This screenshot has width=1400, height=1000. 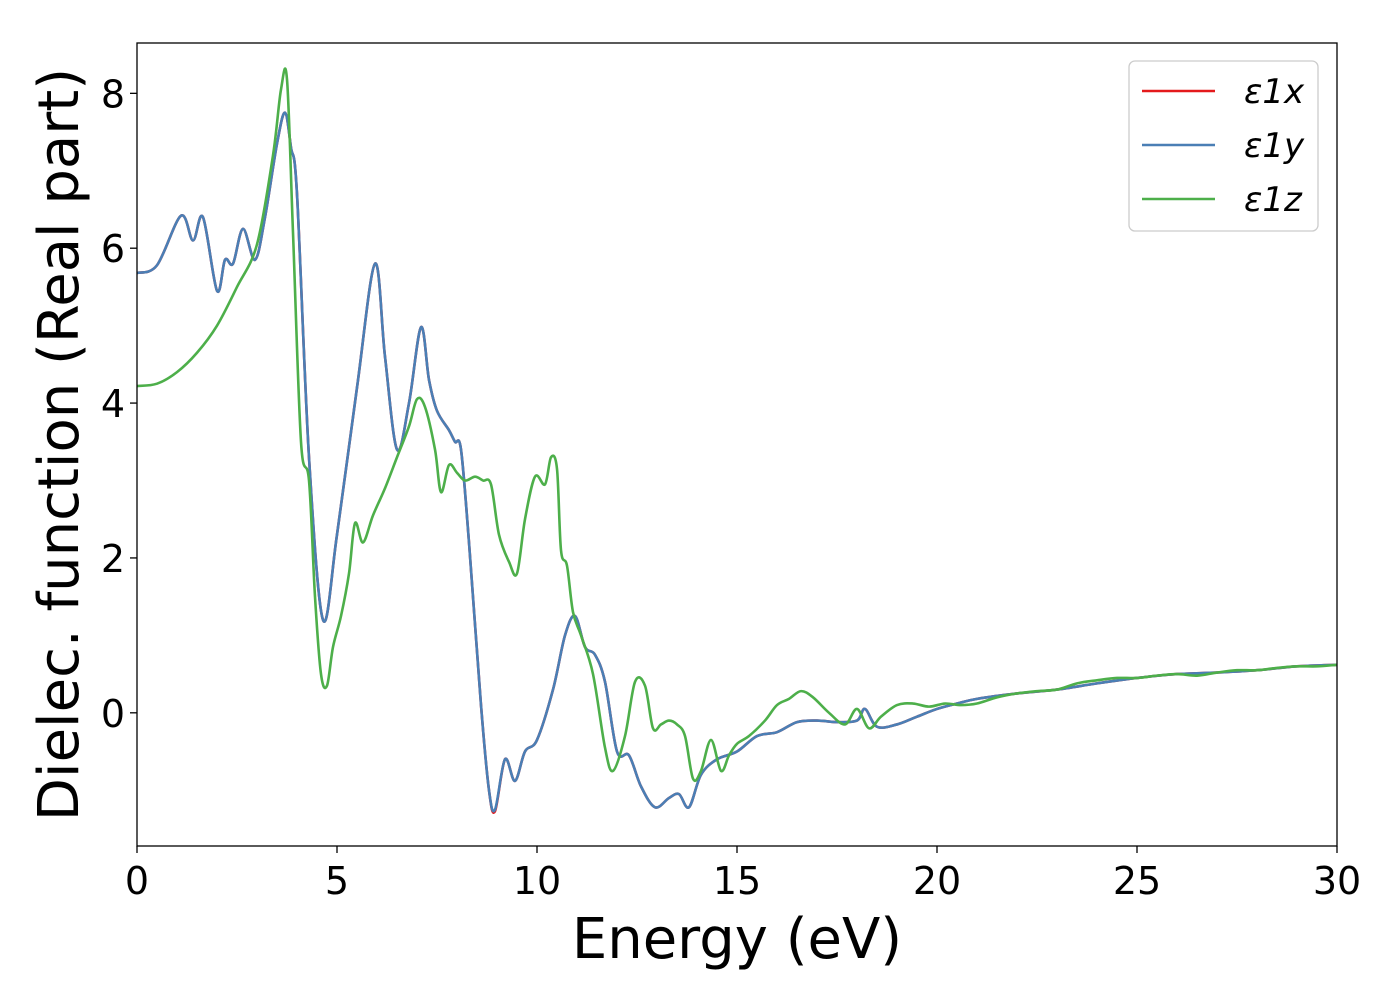 What do you see at coordinates (737, 939) in the screenshot?
I see `x-axis-title: Energy (eV)` at bounding box center [737, 939].